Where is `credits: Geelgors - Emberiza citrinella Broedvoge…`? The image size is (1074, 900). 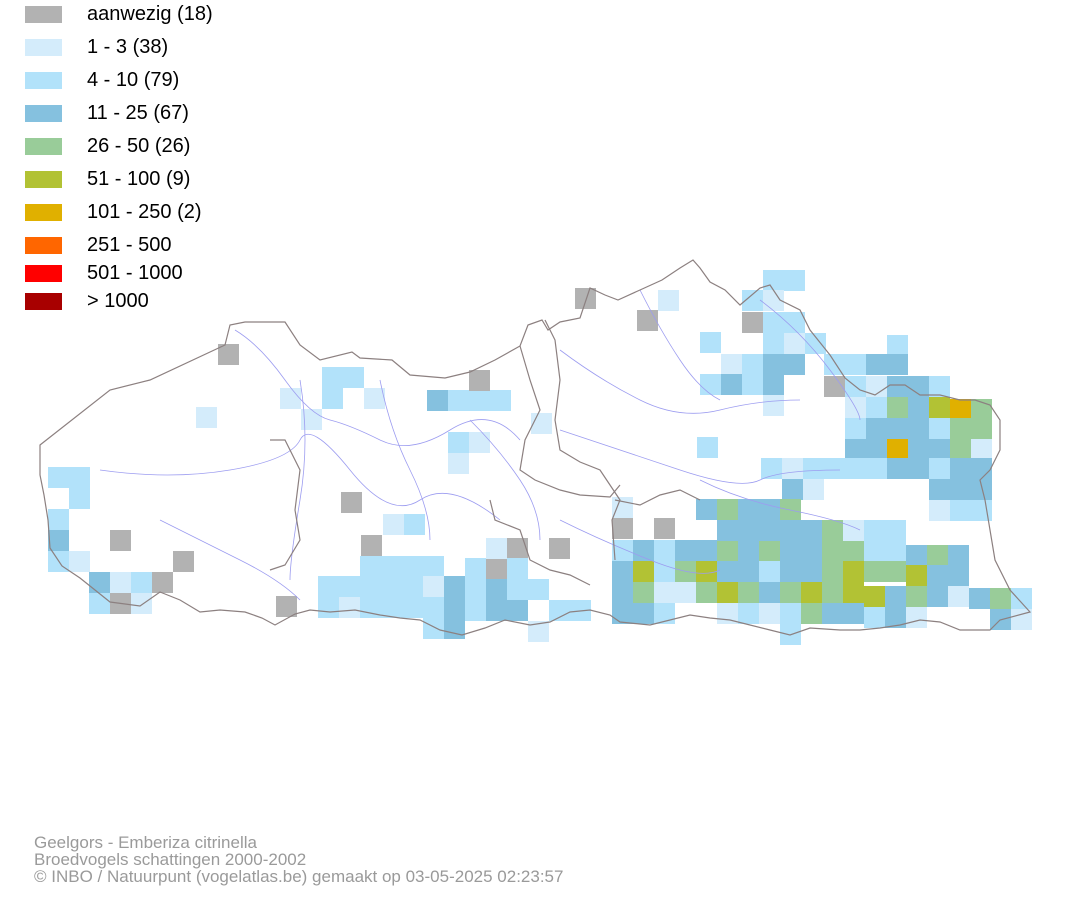 credits: Geelgors - Emberiza citrinella Broedvoge… is located at coordinates (298, 859).